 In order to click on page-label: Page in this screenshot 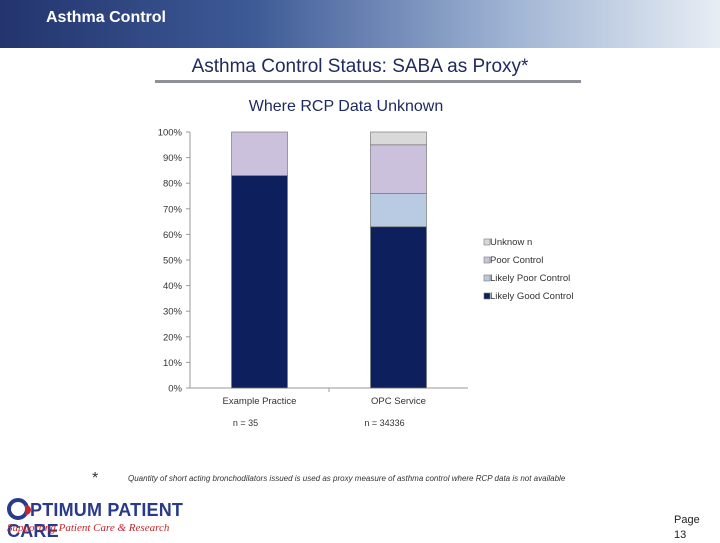, I will do `click(687, 520)`.